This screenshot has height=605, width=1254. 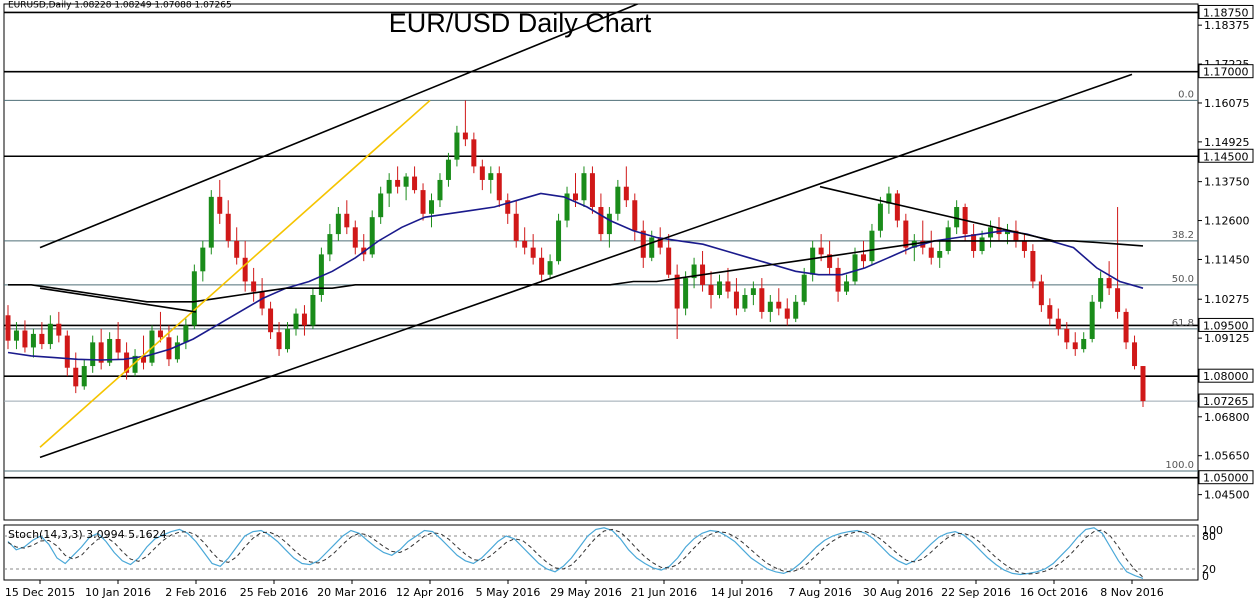 What do you see at coordinates (1209, 569) in the screenshot?
I see `stoch-level-label: 20` at bounding box center [1209, 569].